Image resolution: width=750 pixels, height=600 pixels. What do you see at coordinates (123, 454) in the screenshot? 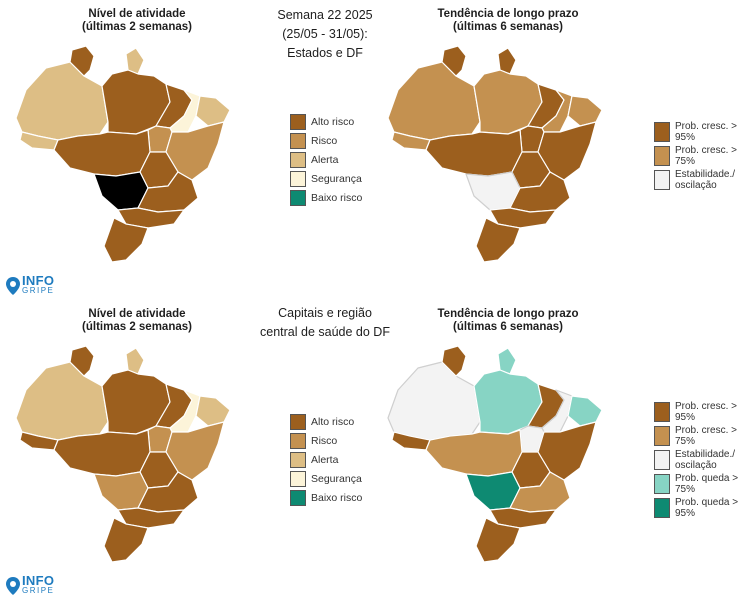
I see `bottom-left-brazil-map` at bounding box center [123, 454].